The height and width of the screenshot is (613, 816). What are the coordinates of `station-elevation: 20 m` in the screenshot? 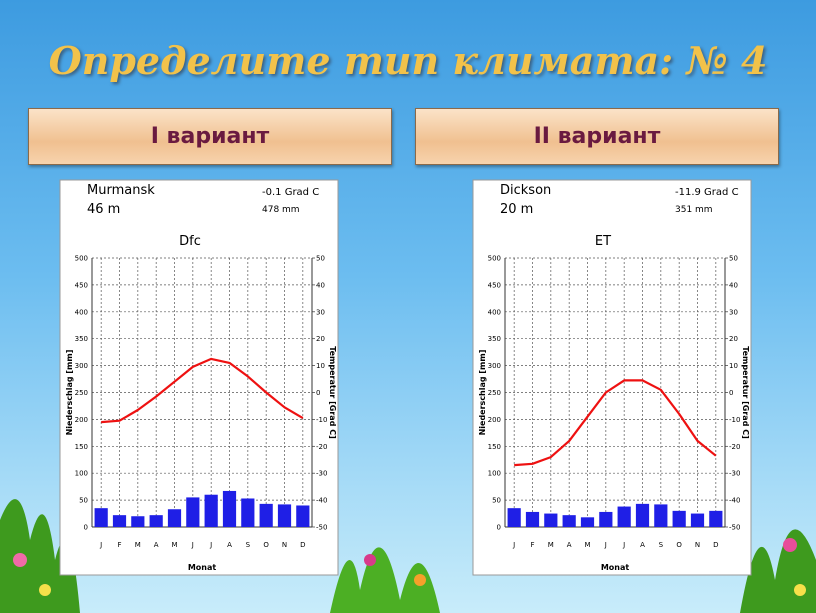 It's located at (516, 209).